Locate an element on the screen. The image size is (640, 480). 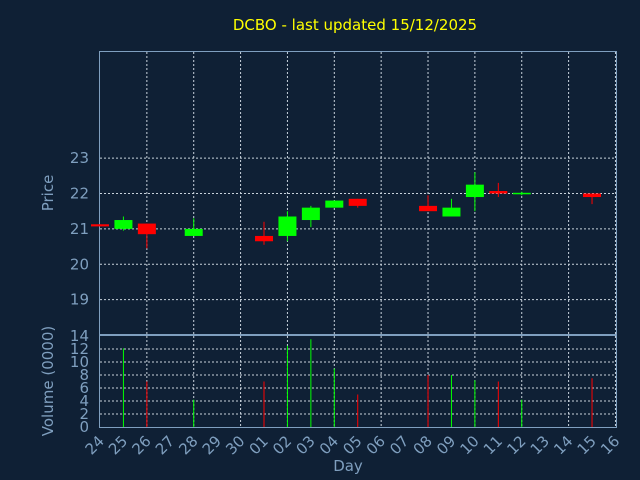
day-tick-label: 06 is located at coordinates (376, 445).